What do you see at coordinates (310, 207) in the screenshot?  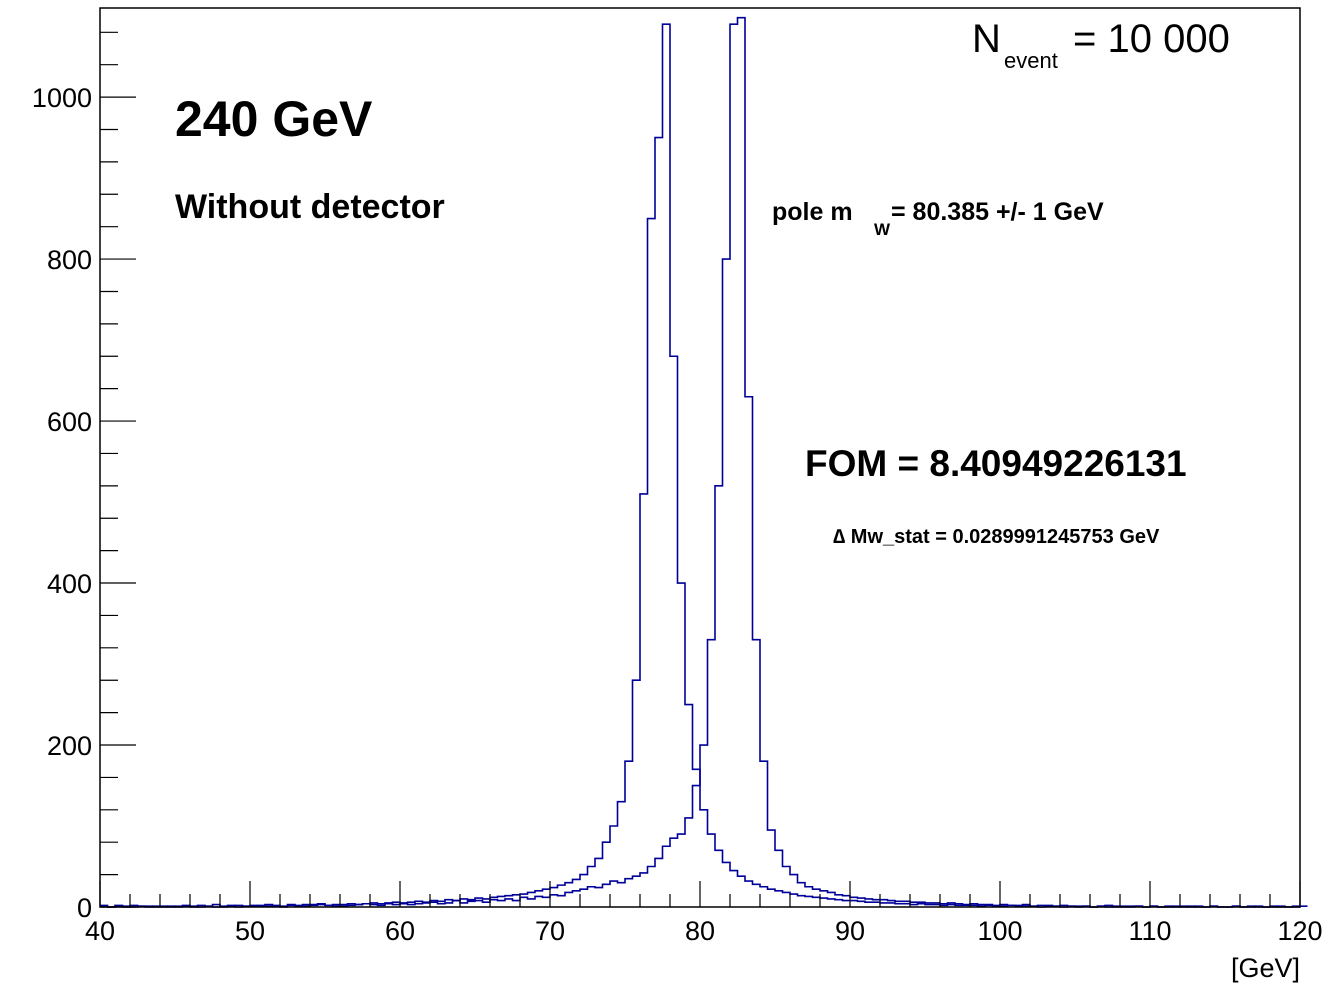 I see `detector-label: Without detector` at bounding box center [310, 207].